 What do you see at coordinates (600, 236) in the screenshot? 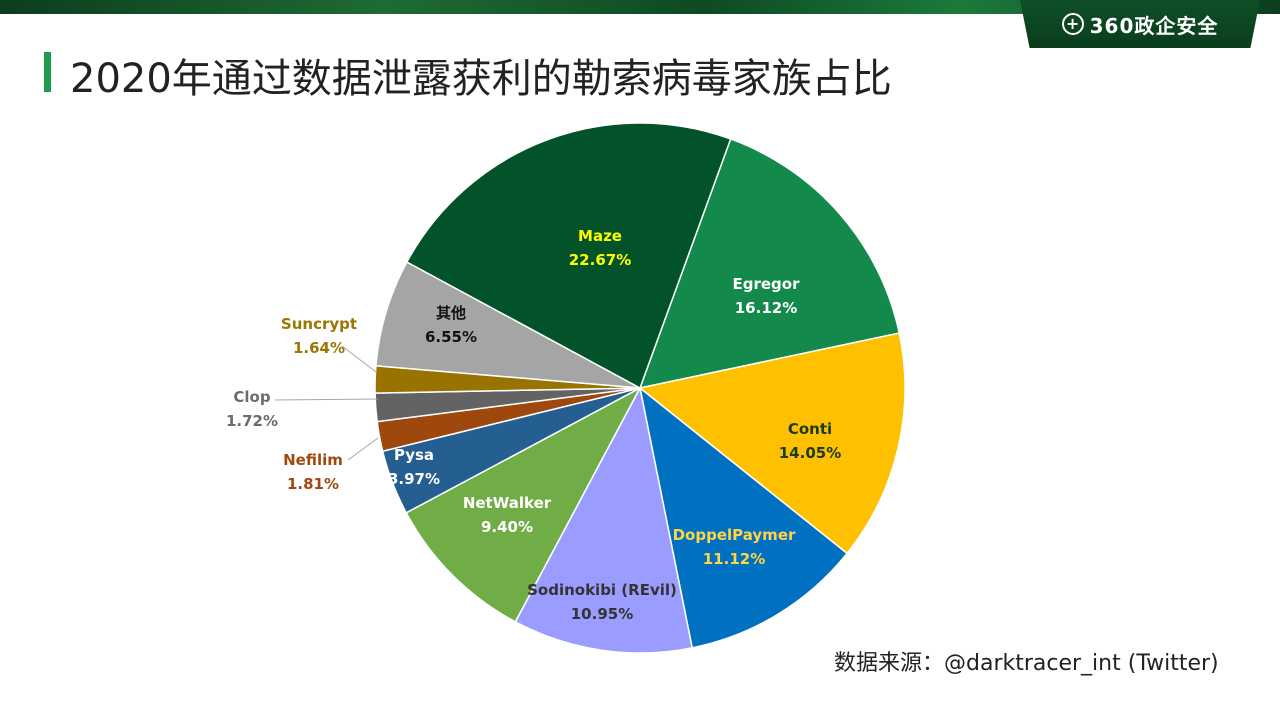
I see `slice-label-maze: Maze` at bounding box center [600, 236].